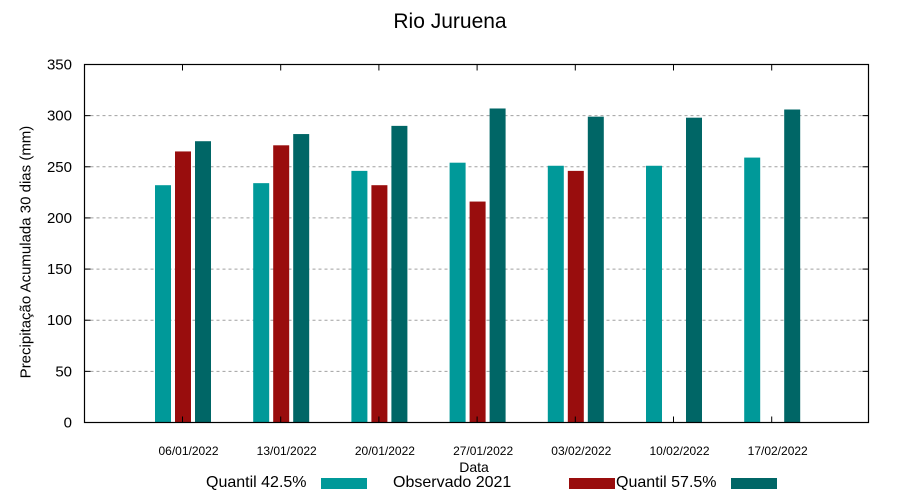  What do you see at coordinates (188, 451) in the screenshot?
I see `x-tick-label: 06/01/2022` at bounding box center [188, 451].